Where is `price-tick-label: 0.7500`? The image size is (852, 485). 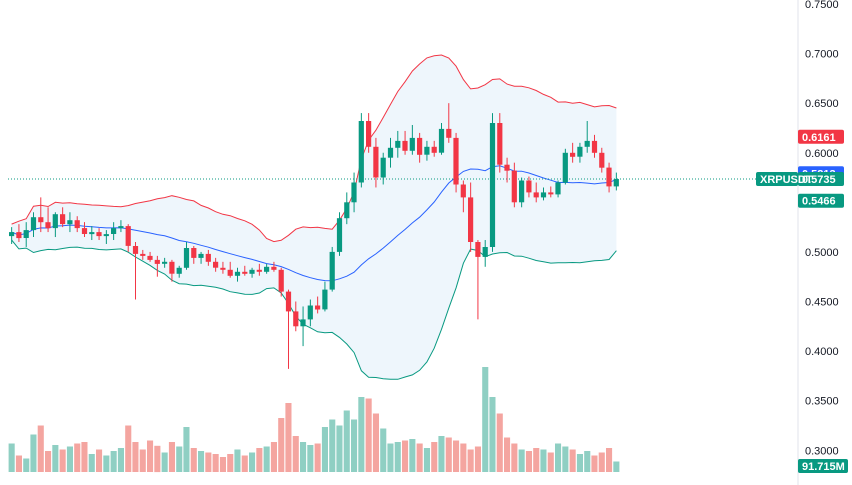 price-tick-label: 0.7500 is located at coordinates (822, 5).